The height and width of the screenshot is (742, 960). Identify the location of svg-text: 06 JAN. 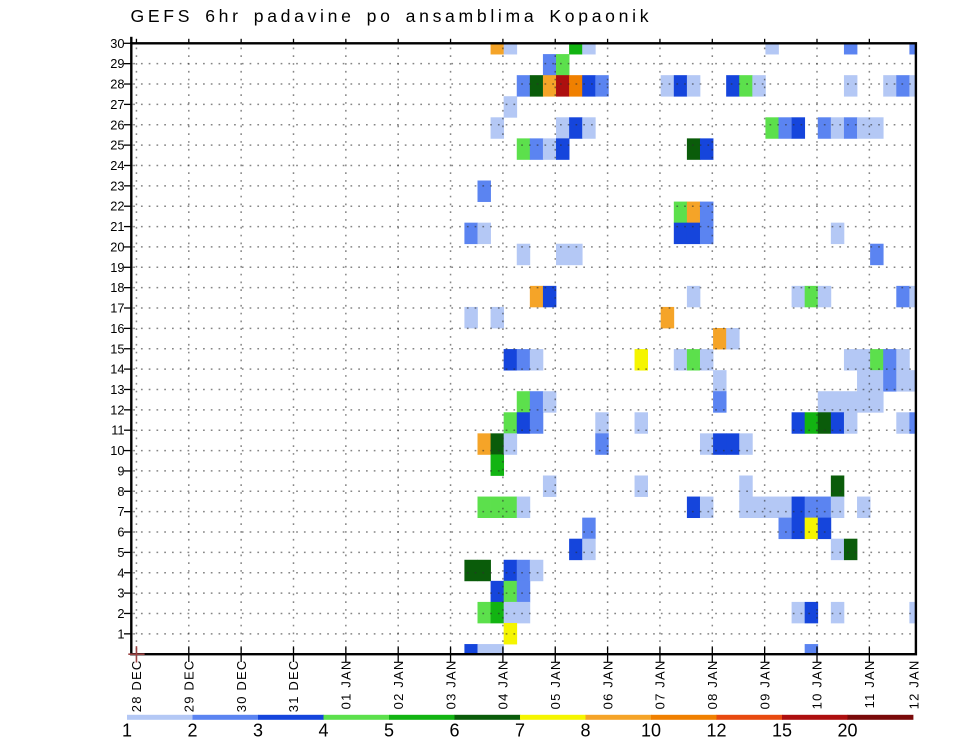
(607, 685).